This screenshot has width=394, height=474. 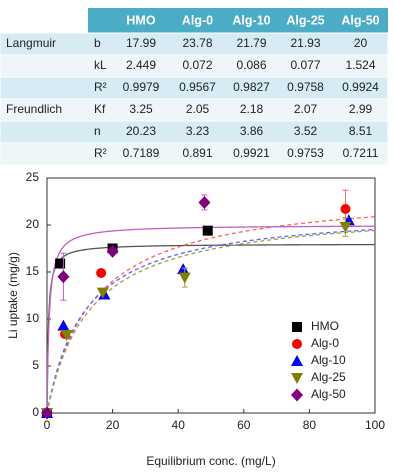 I want to click on table-cell: 21.79, so click(x=251, y=43).